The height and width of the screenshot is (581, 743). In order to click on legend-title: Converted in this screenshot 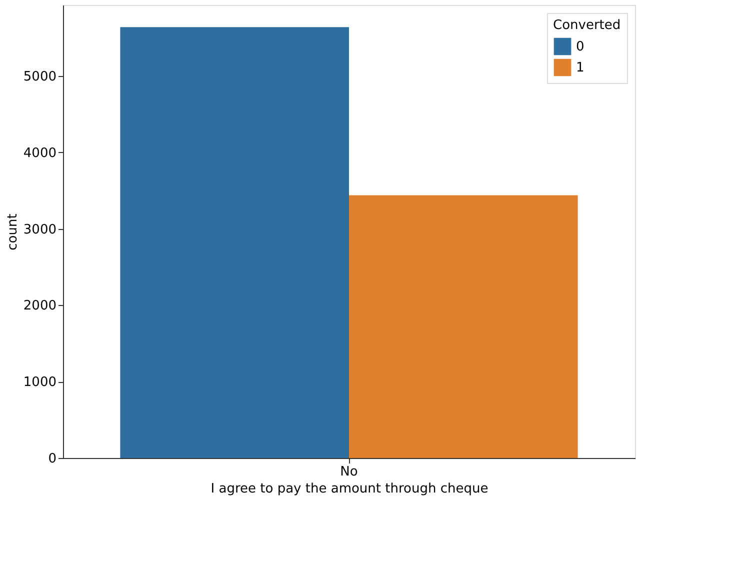, I will do `click(587, 25)`.